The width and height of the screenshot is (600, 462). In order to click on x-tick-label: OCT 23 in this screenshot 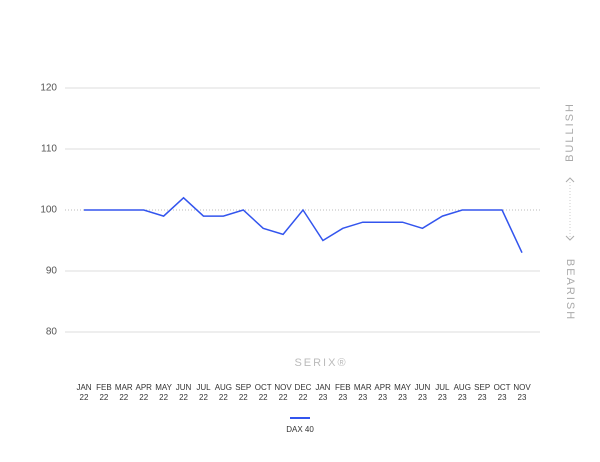, I will do `click(502, 392)`.